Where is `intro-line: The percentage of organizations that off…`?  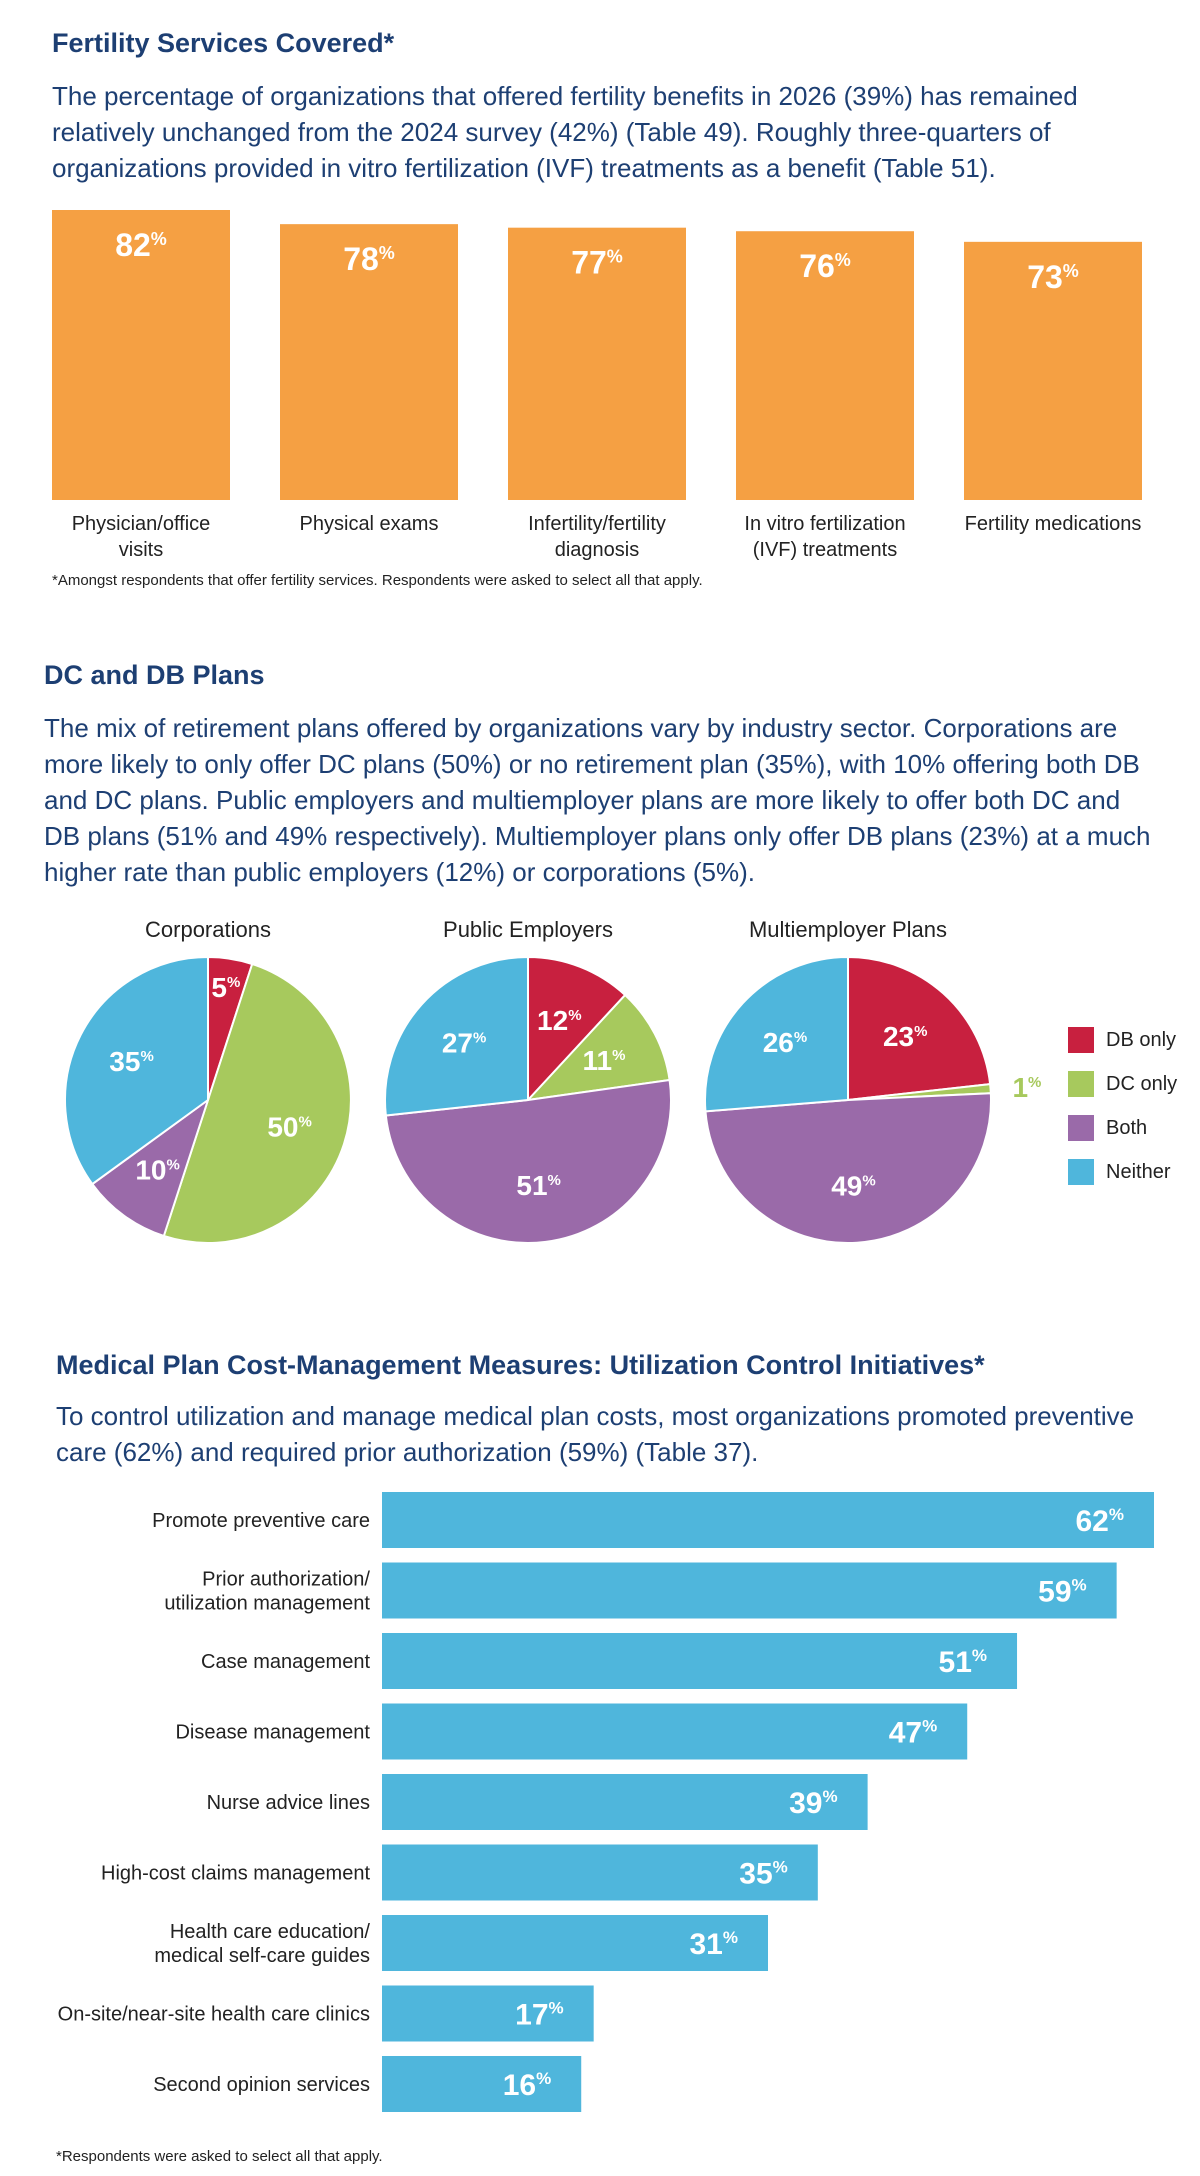
intro-line: The percentage of organizations that off… is located at coordinates (565, 96).